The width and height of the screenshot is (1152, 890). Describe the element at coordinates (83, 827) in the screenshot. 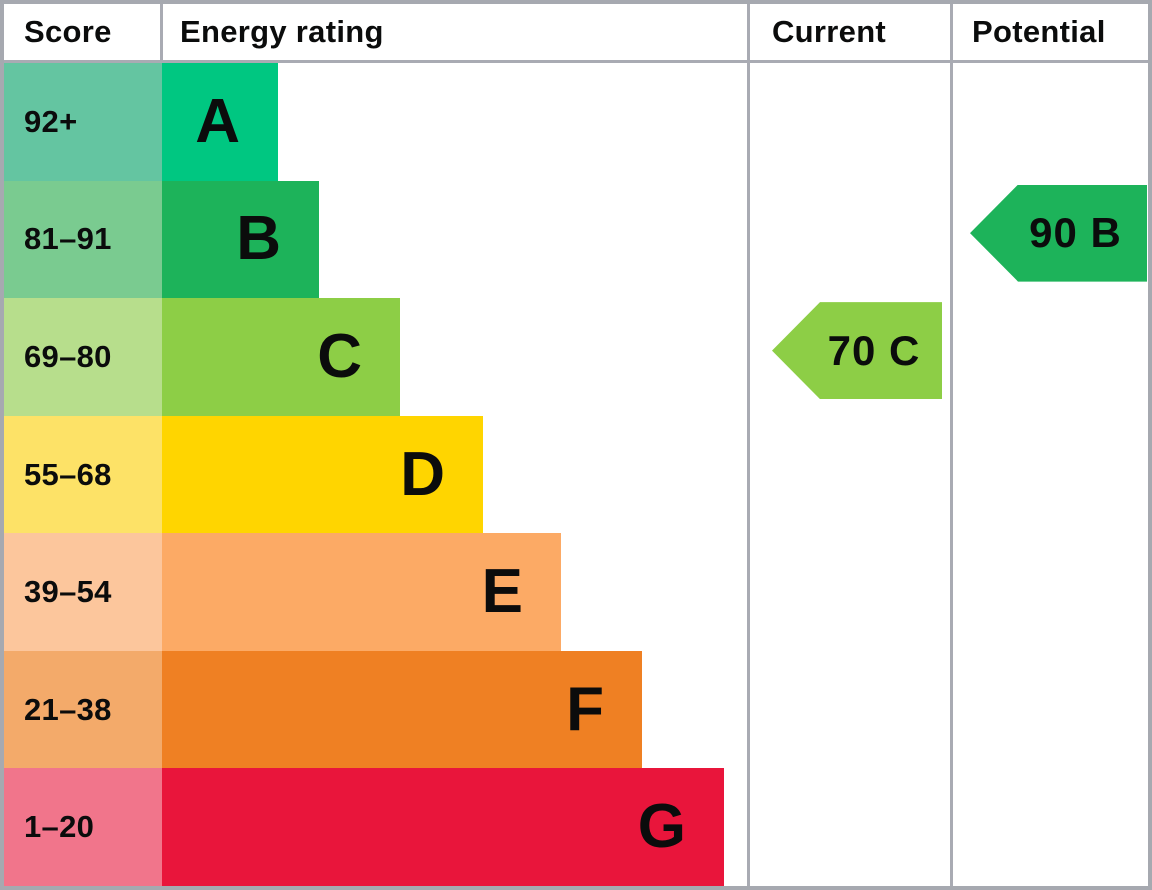

I see `score-range-g: 1–20` at that location.